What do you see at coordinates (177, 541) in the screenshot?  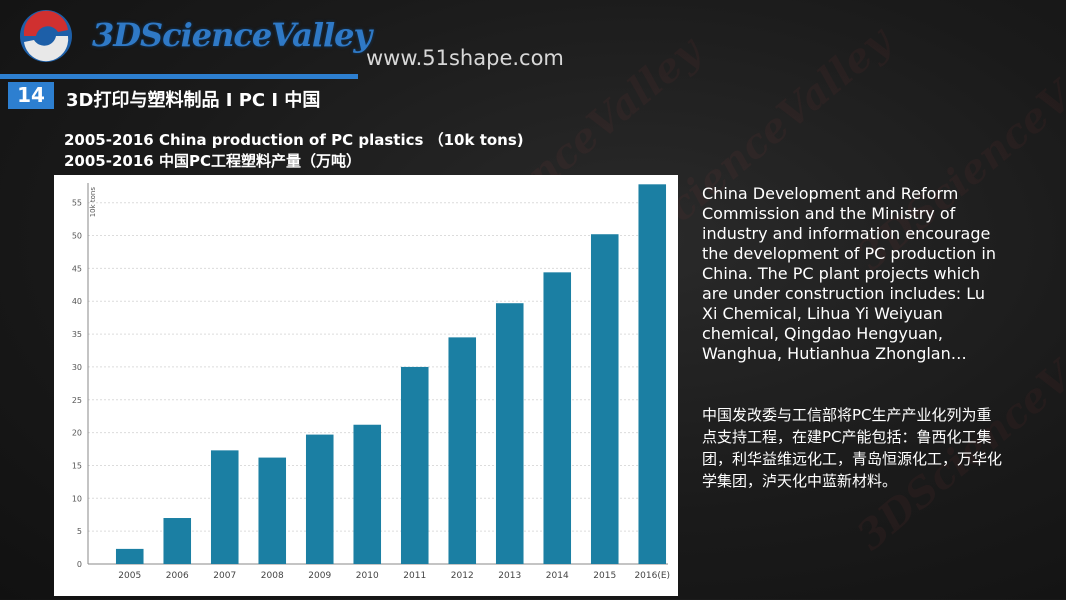 I see `bar-2006` at bounding box center [177, 541].